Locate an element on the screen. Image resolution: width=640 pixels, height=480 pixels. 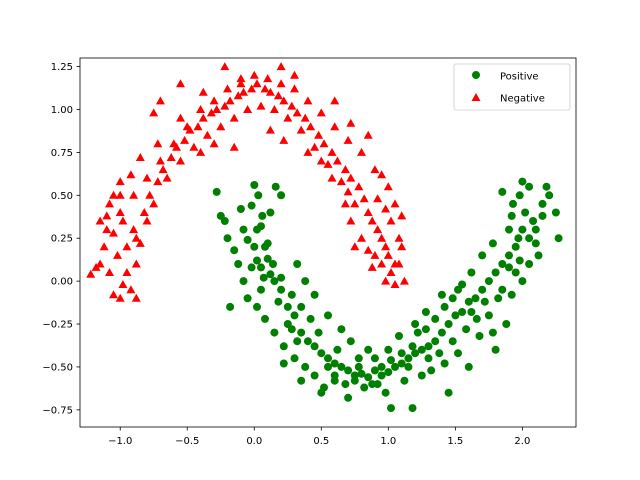
y-tick-label: 1.25 is located at coordinates (62, 67).